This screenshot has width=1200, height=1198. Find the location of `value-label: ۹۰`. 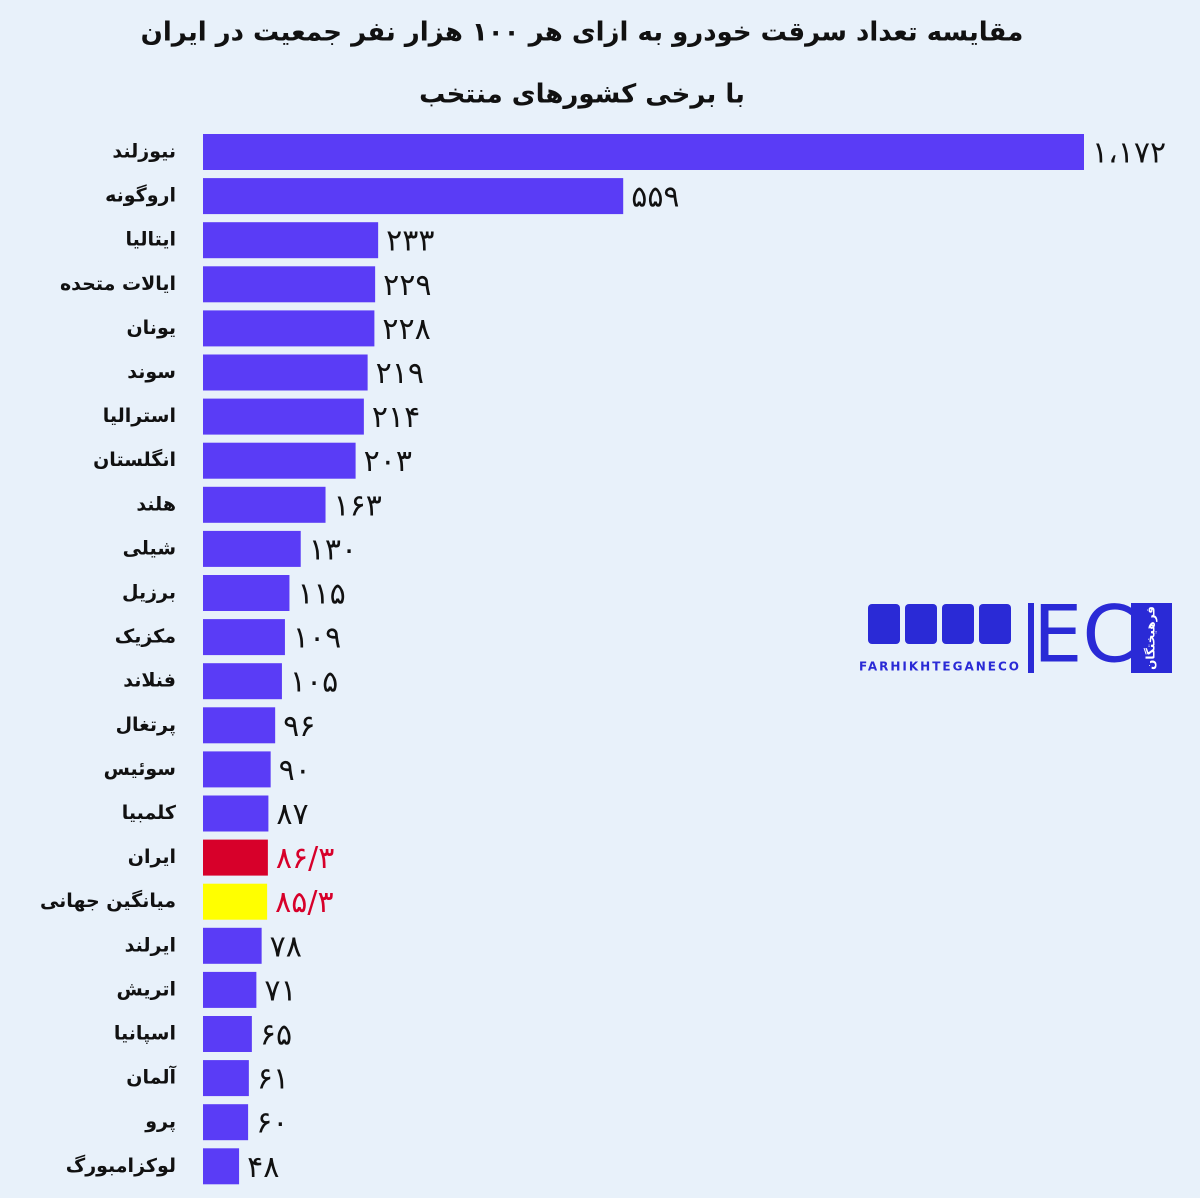

value-label: ۹۰ is located at coordinates (295, 770).